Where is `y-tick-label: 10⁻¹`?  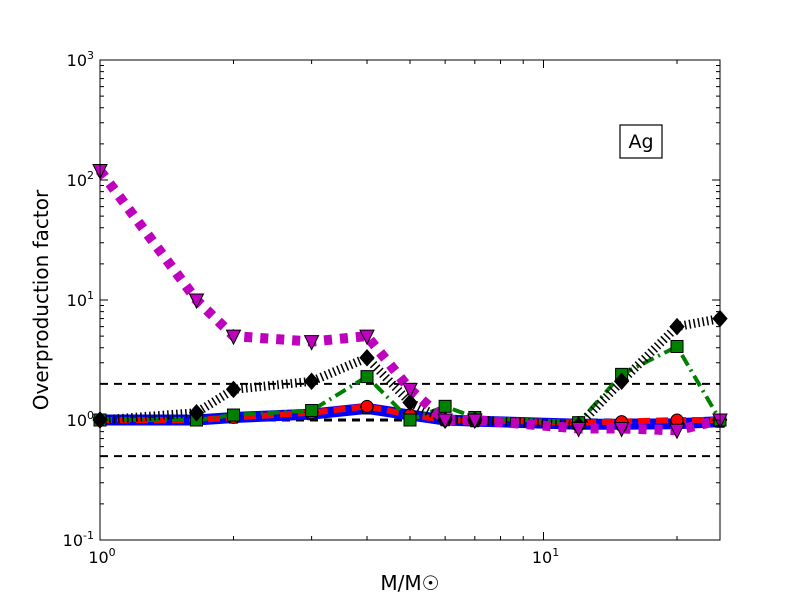
y-tick-label: 10⁻¹ is located at coordinates (78, 539).